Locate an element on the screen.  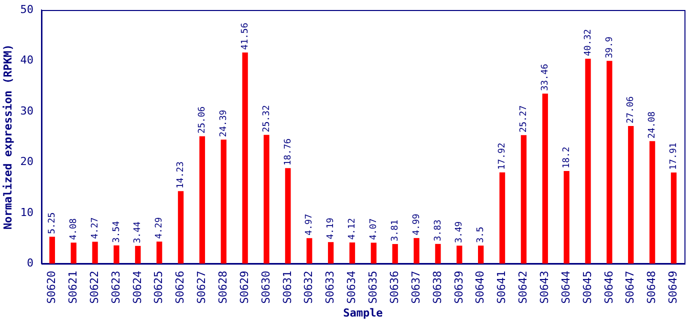
y-tick-label: 20 is located at coordinates (27, 161).